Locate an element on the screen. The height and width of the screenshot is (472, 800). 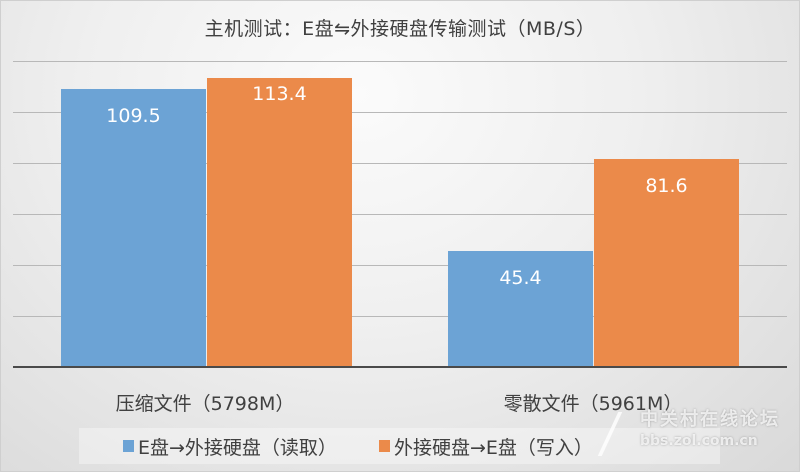
watermark-text: 中关村在线论坛 is located at coordinates (710, 419).